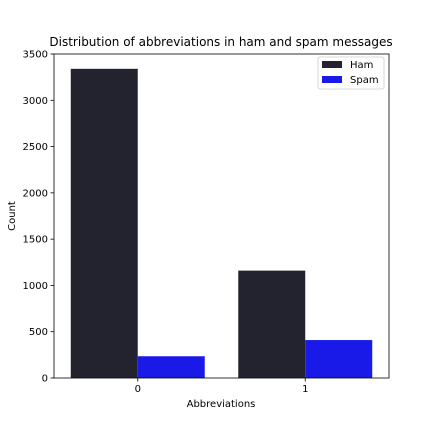 The width and height of the screenshot is (432, 432). What do you see at coordinates (305, 389) in the screenshot?
I see `x-tick-label: 1` at bounding box center [305, 389].